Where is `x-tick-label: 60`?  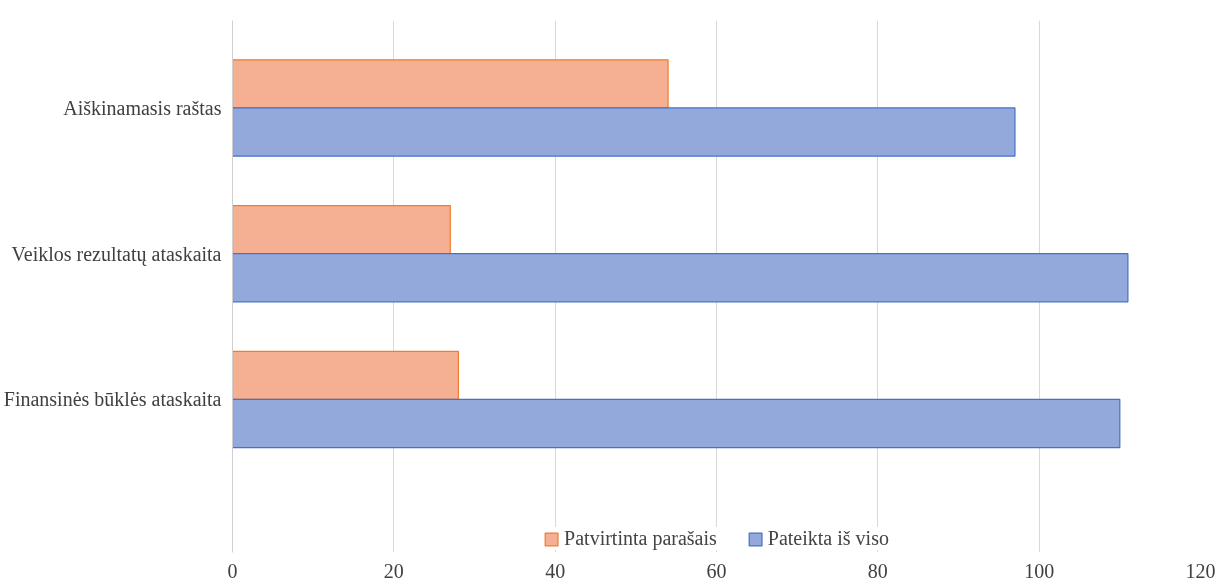 x-tick-label: 60 is located at coordinates (716, 570).